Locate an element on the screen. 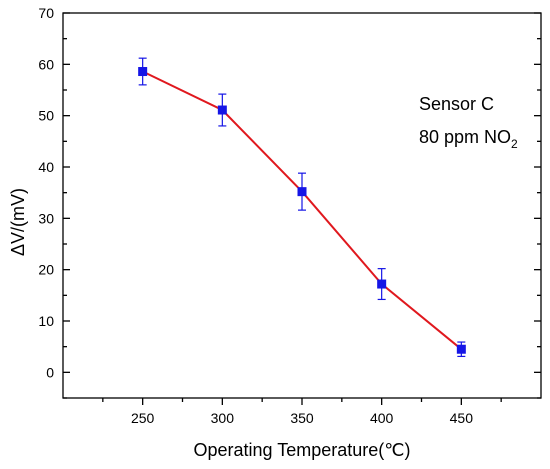 This screenshot has height=469, width=550. x-tick-label: 300 is located at coordinates (223, 418).